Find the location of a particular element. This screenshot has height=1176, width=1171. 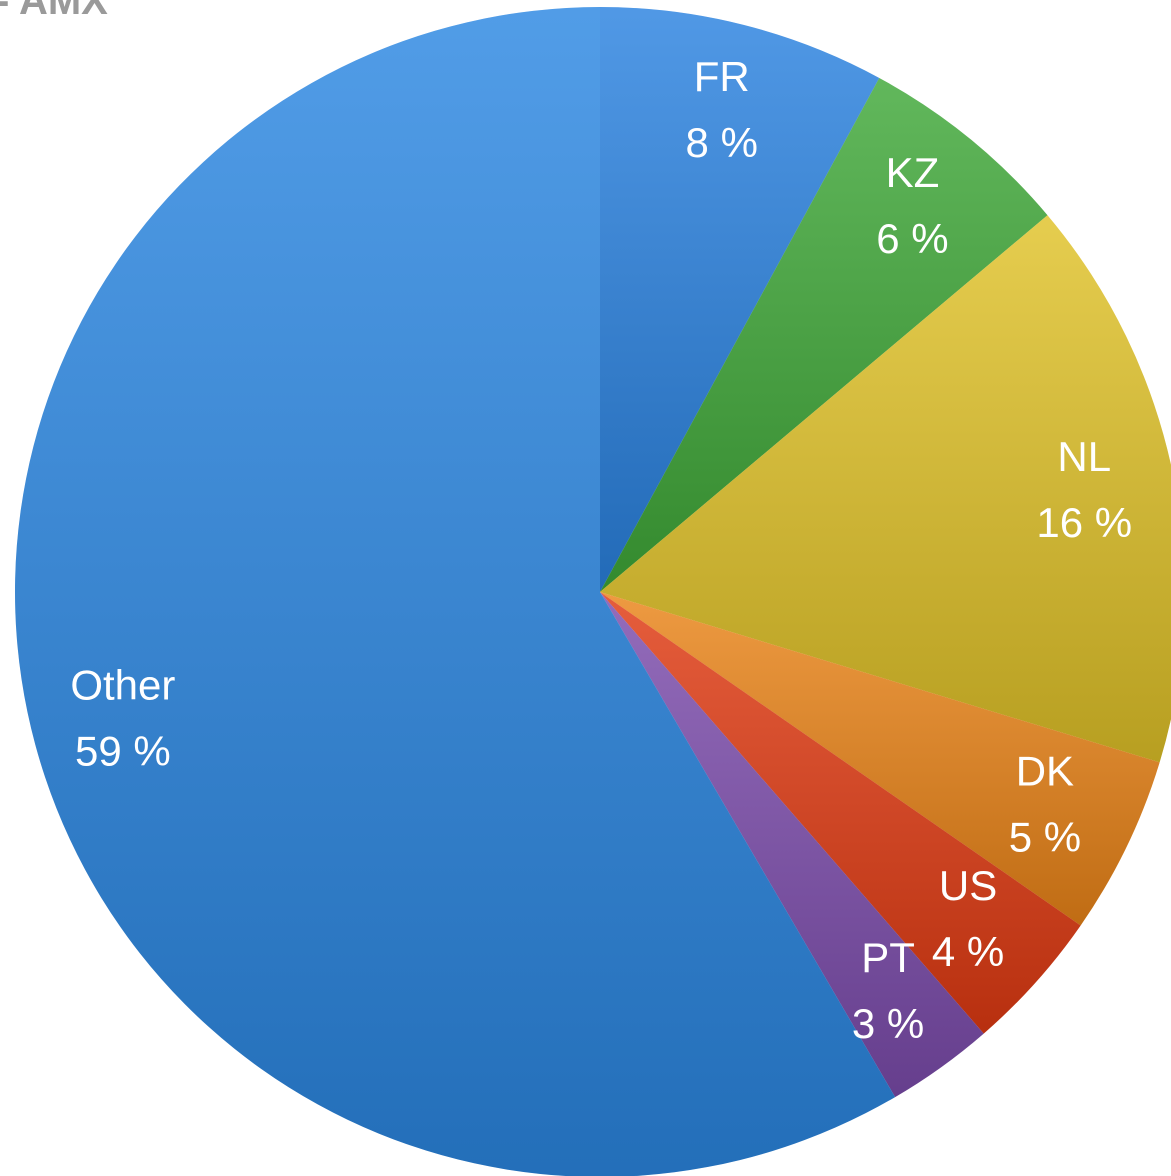

slice-label: PT is located at coordinates (888, 957).